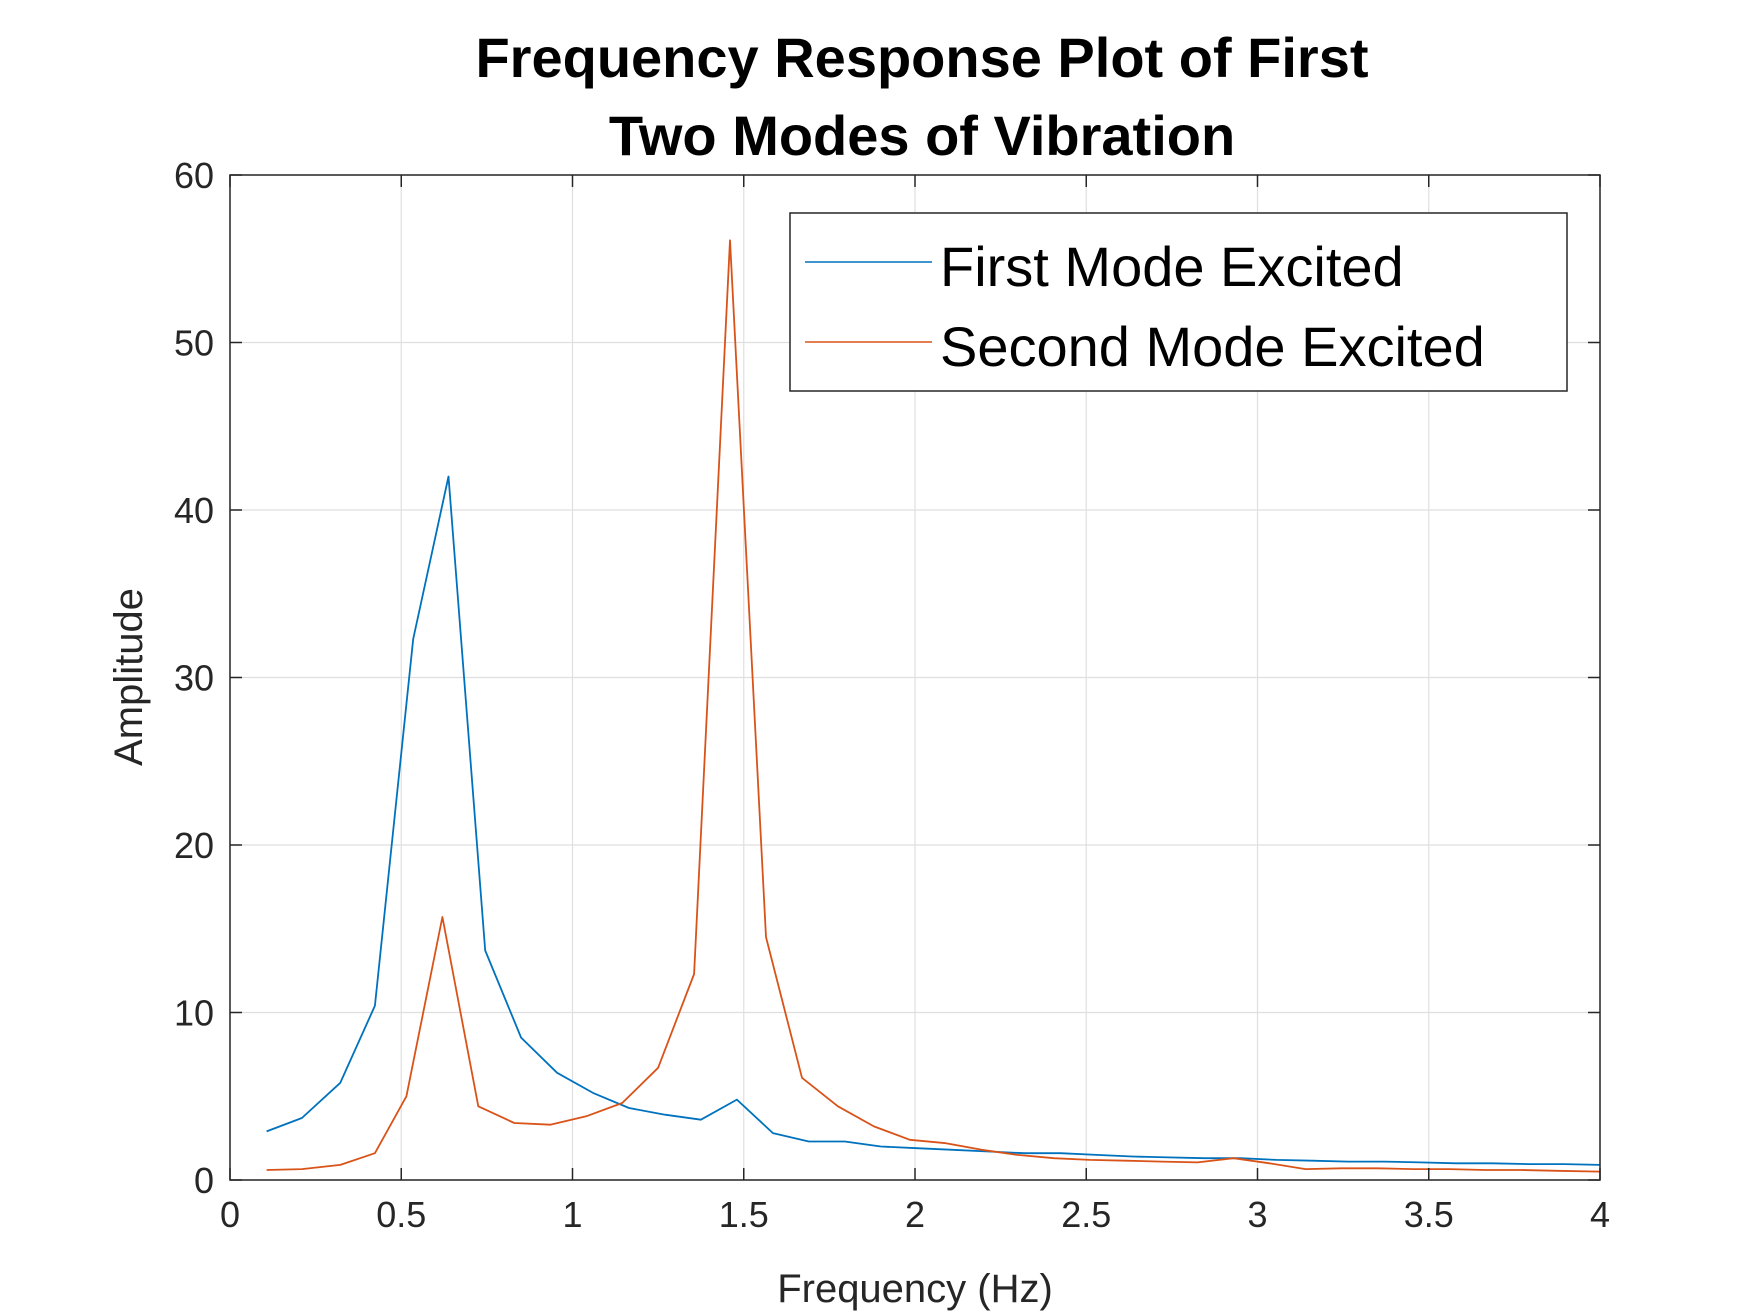  Describe the element at coordinates (129, 677) in the screenshot. I see `y-axis-label: Amplitude` at that location.